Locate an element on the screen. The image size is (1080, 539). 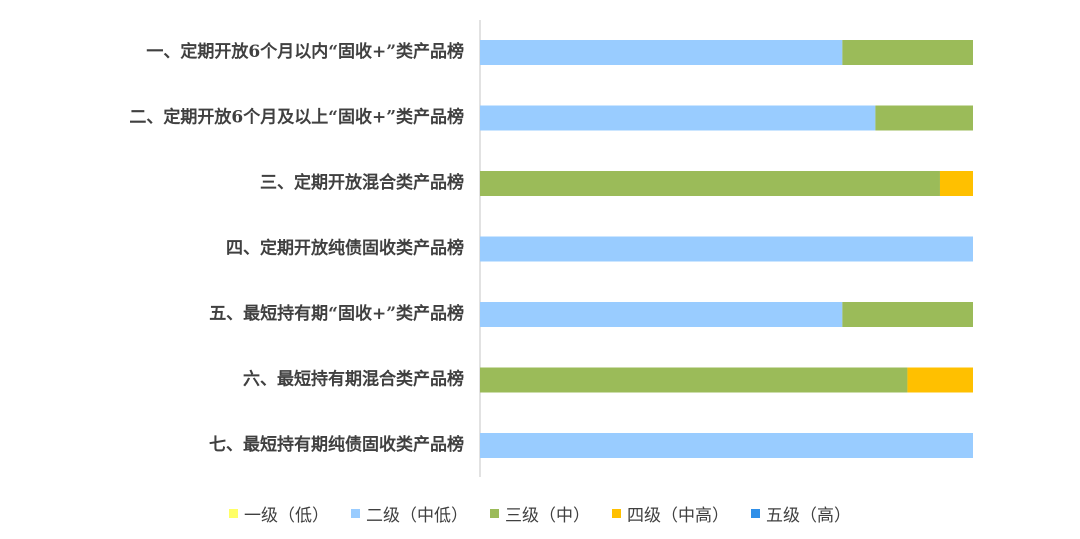
category-label: 六、最短持有期混合类产品榜 is located at coordinates (353, 379).